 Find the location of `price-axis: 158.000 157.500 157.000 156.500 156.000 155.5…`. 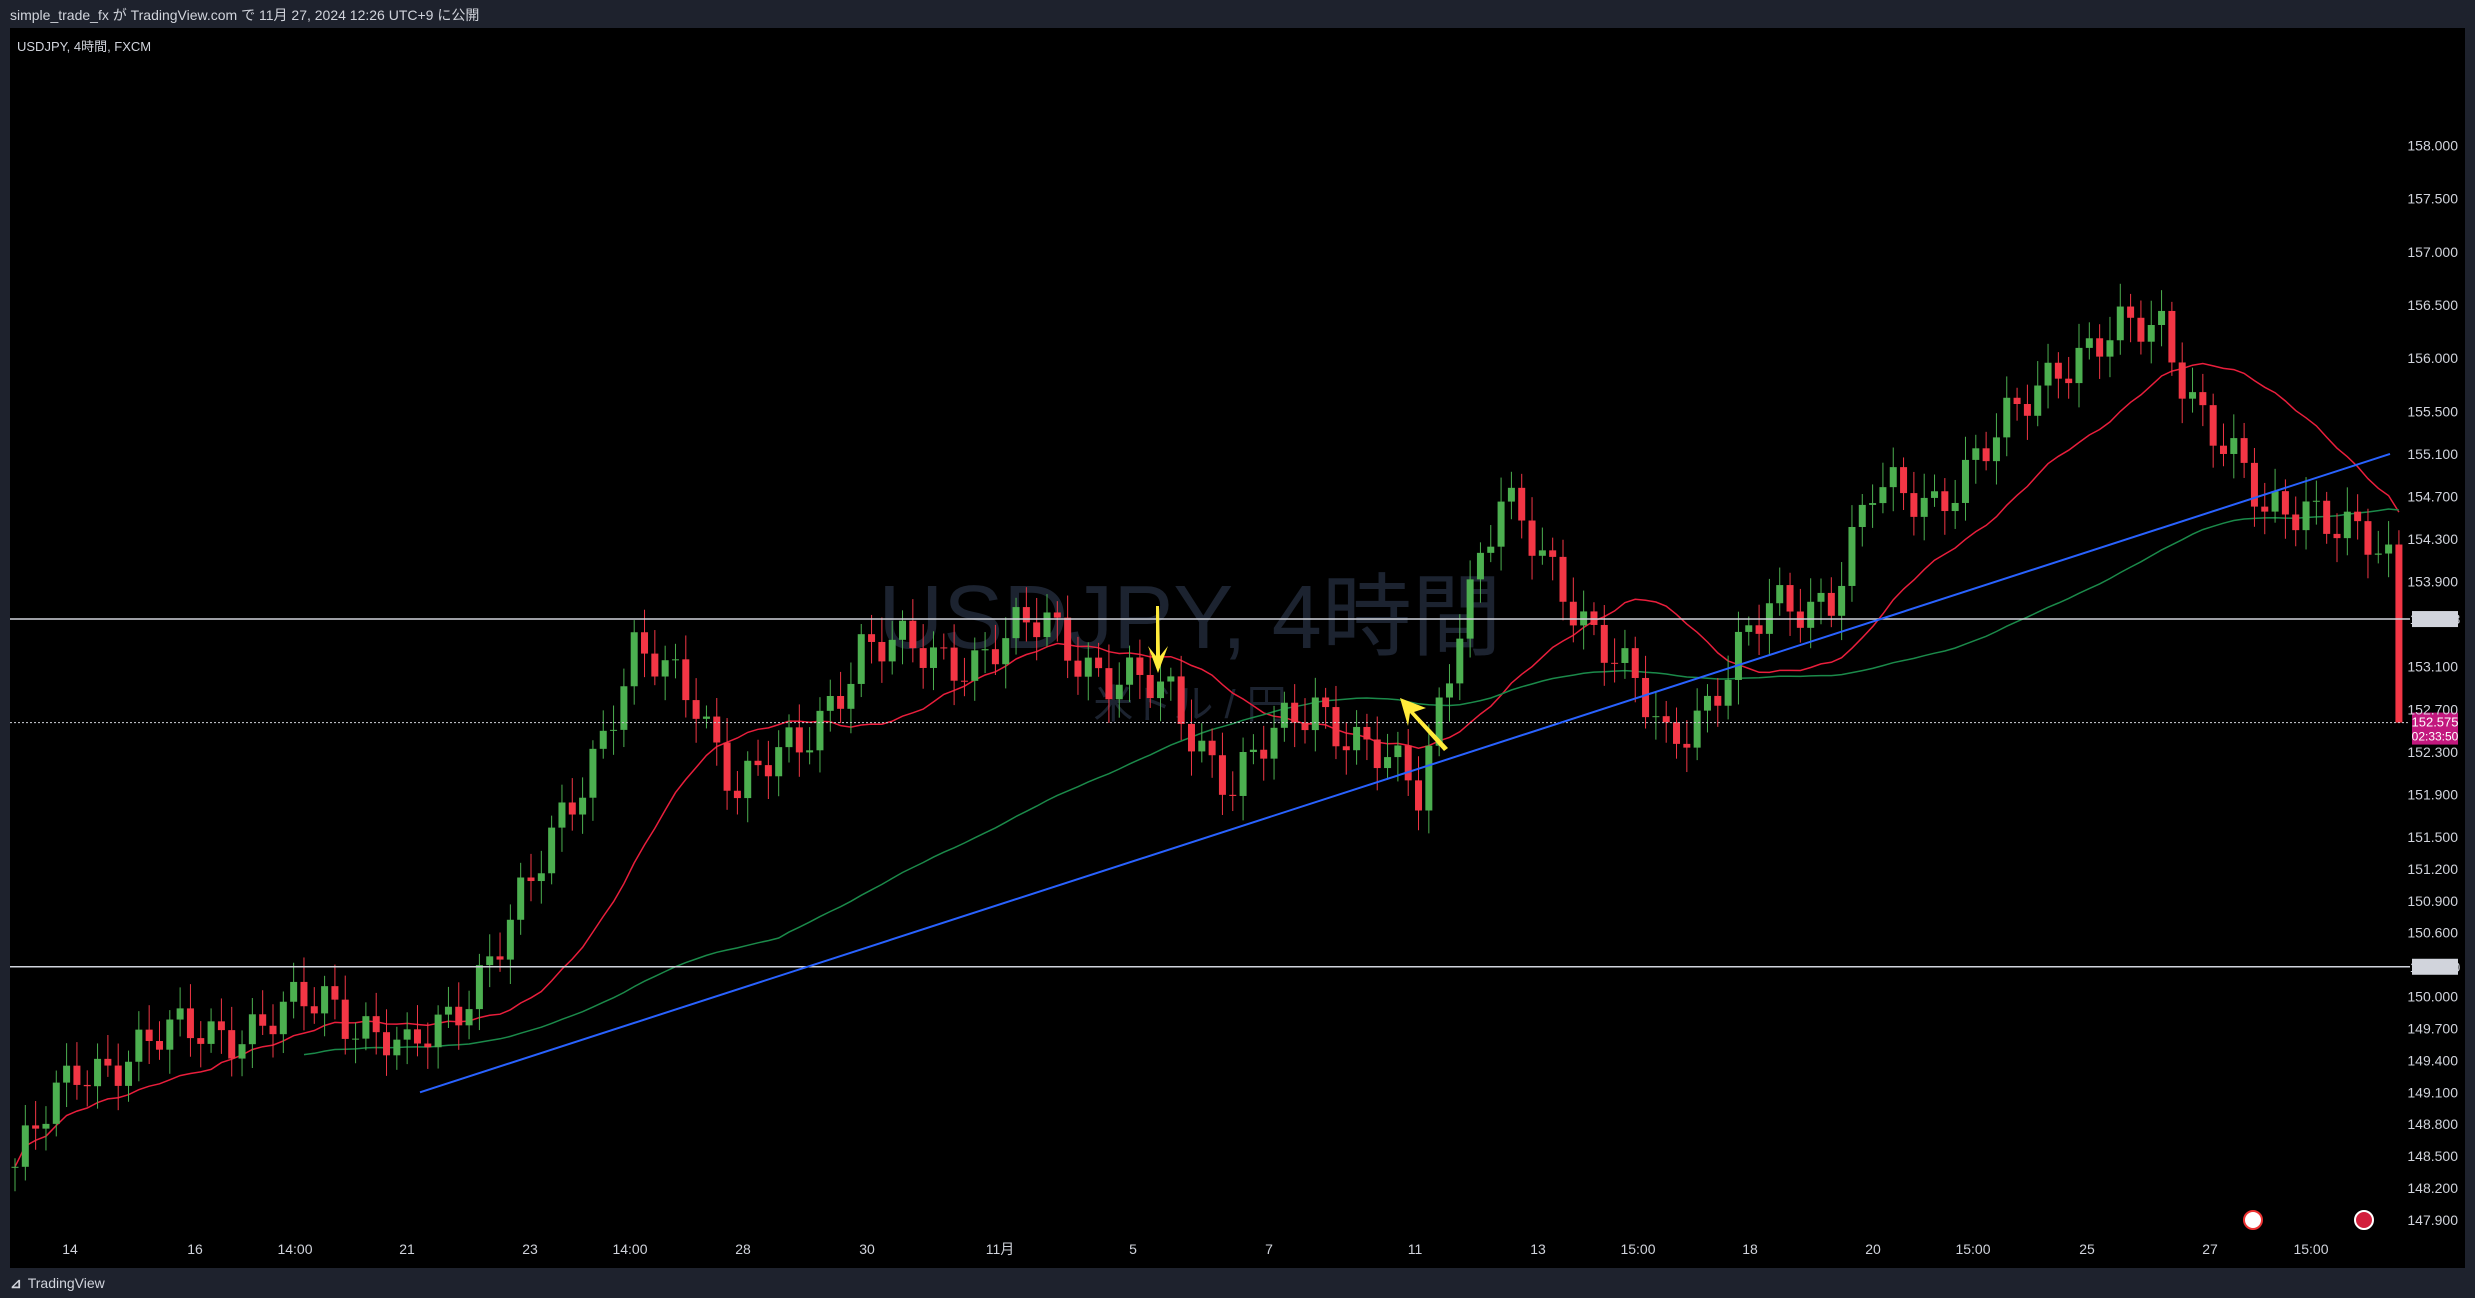

price-axis: 158.000 157.500 157.000 156.500 156.000 155.5… is located at coordinates (2432, 682).